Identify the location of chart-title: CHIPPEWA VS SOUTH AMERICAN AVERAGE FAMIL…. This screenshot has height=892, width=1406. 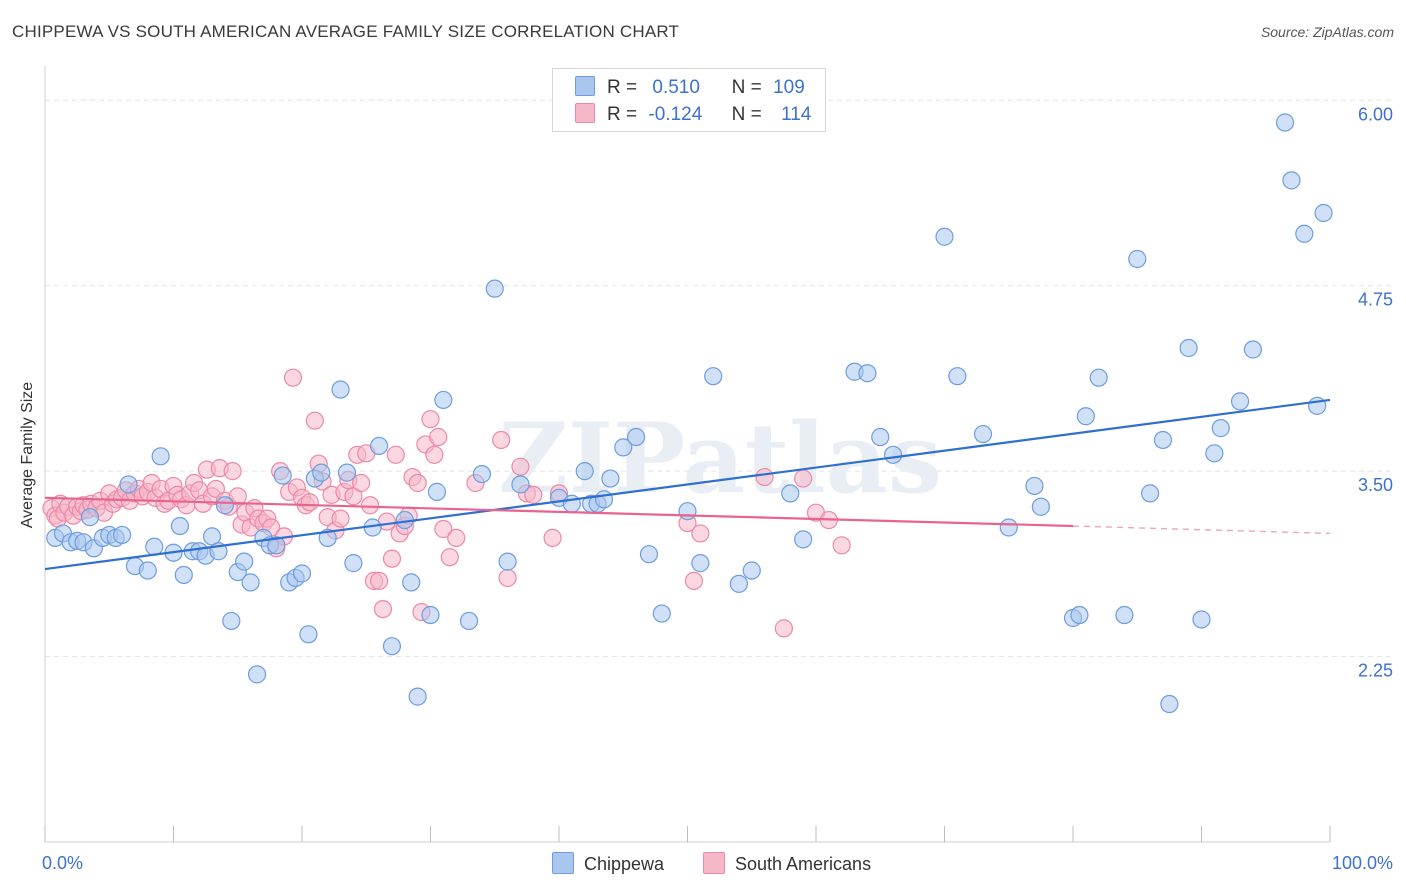
(346, 31).